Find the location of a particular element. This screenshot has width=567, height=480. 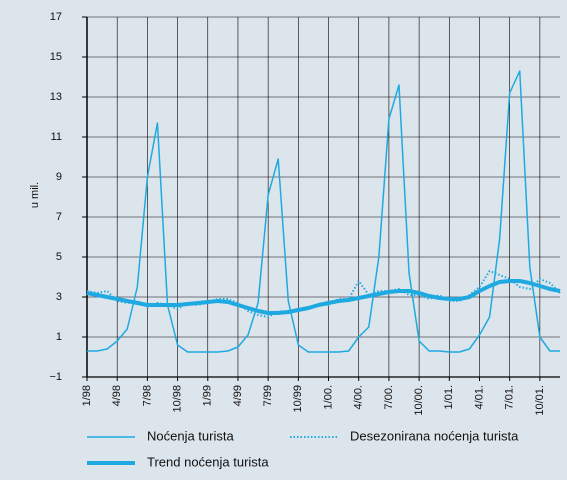

y-tick-label: 15 is located at coordinates (56, 57).